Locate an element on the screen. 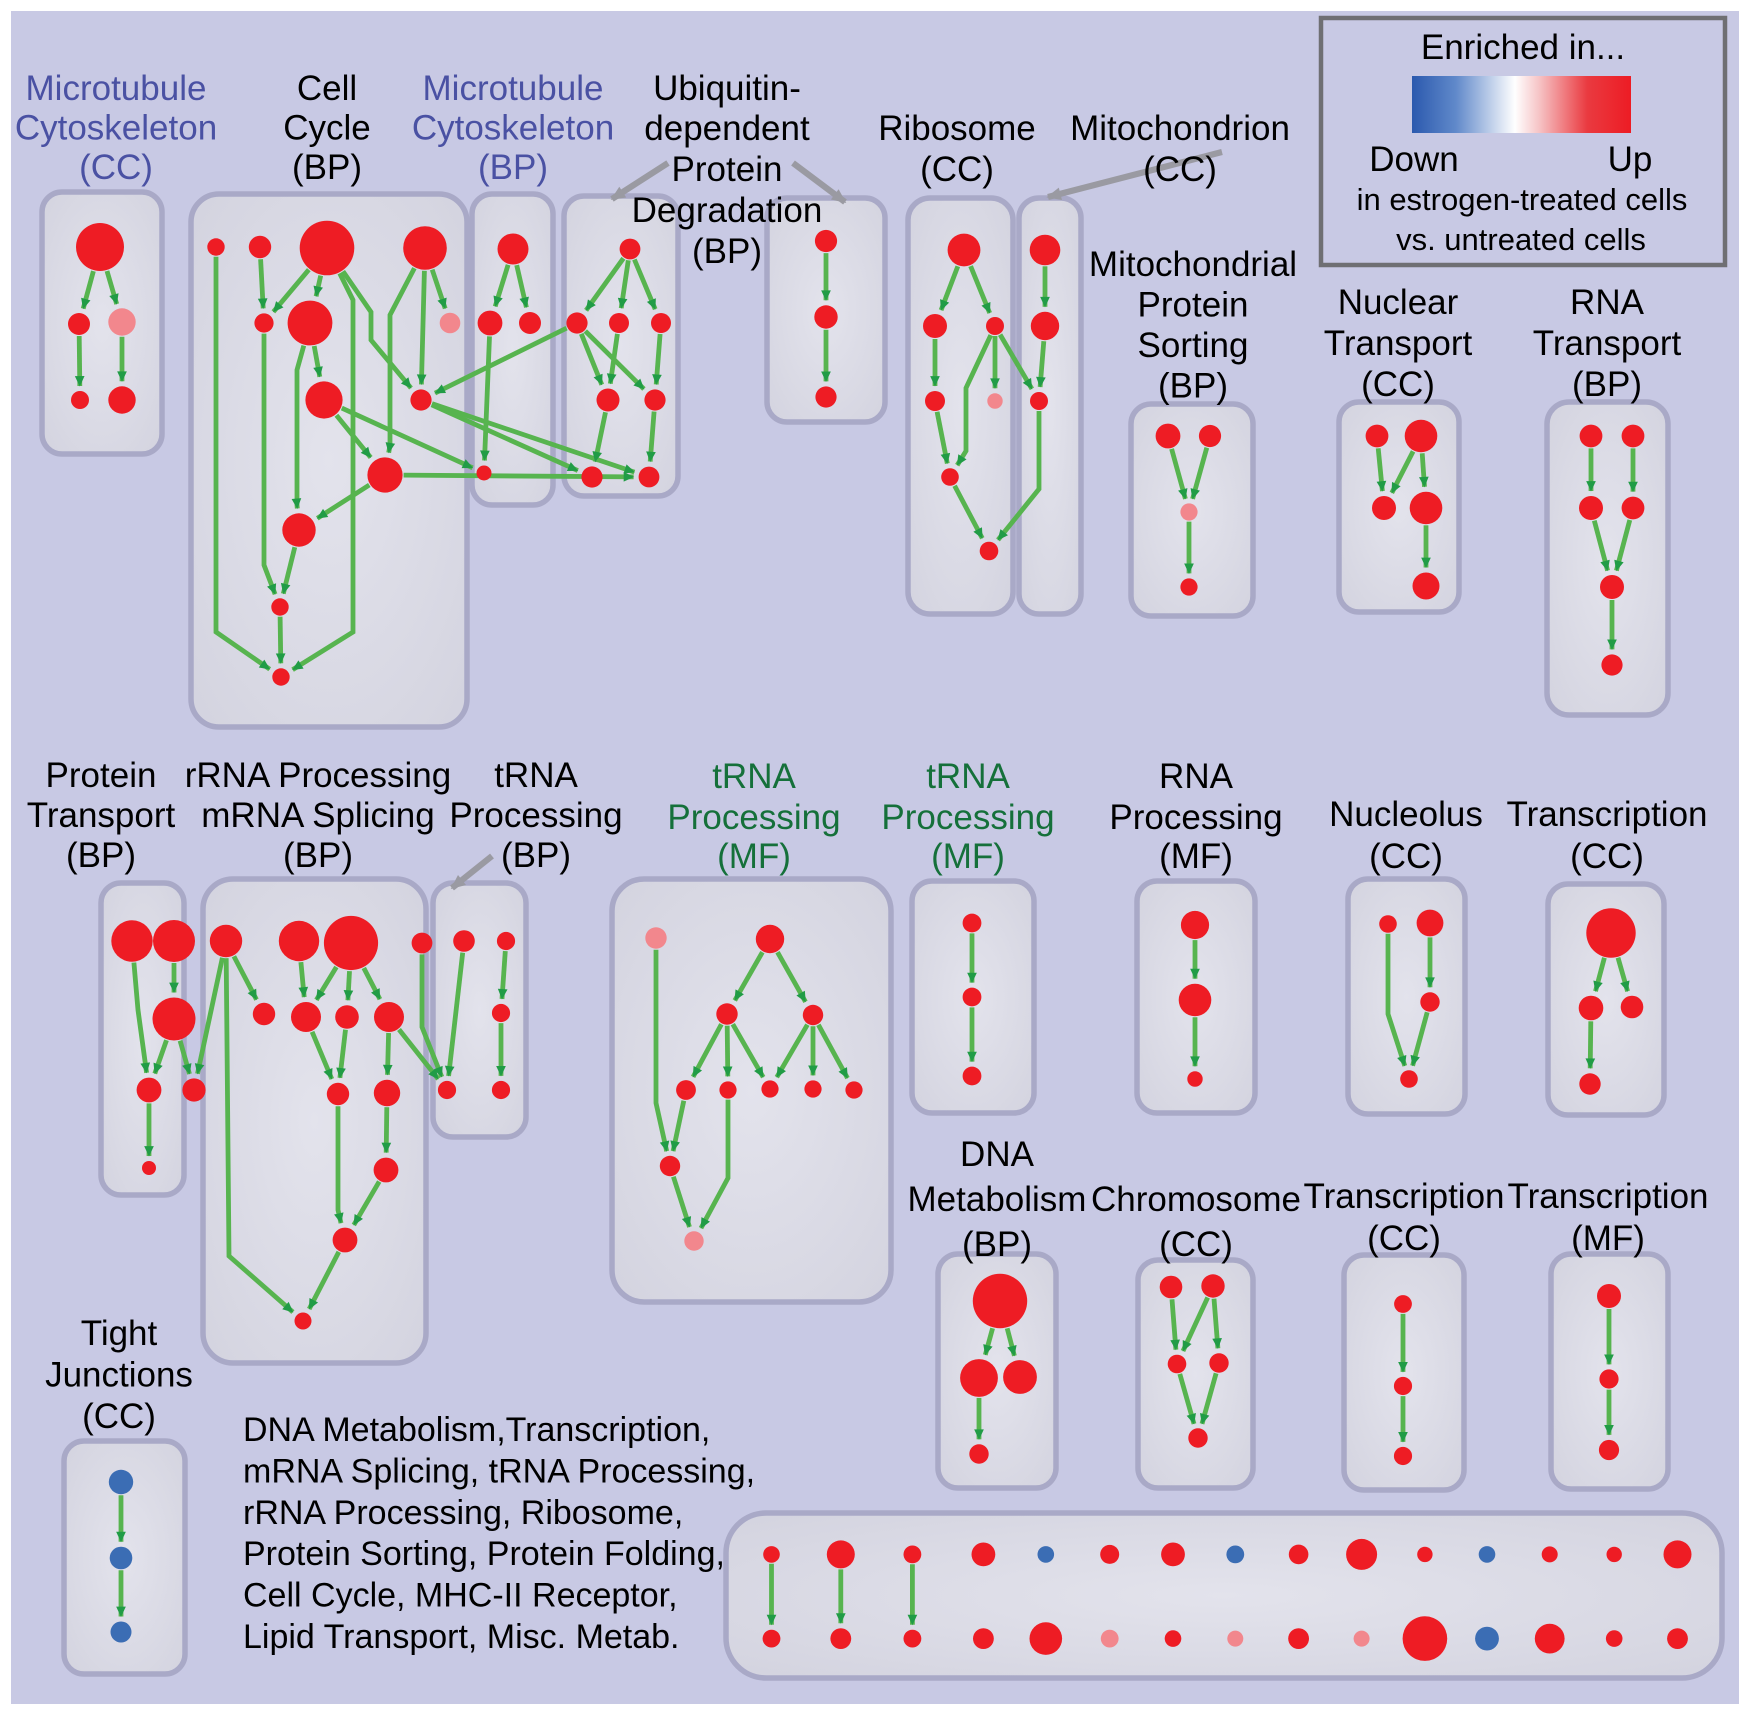 The width and height of the screenshot is (1750, 1720). svg-text: Up is located at coordinates (1630, 159).